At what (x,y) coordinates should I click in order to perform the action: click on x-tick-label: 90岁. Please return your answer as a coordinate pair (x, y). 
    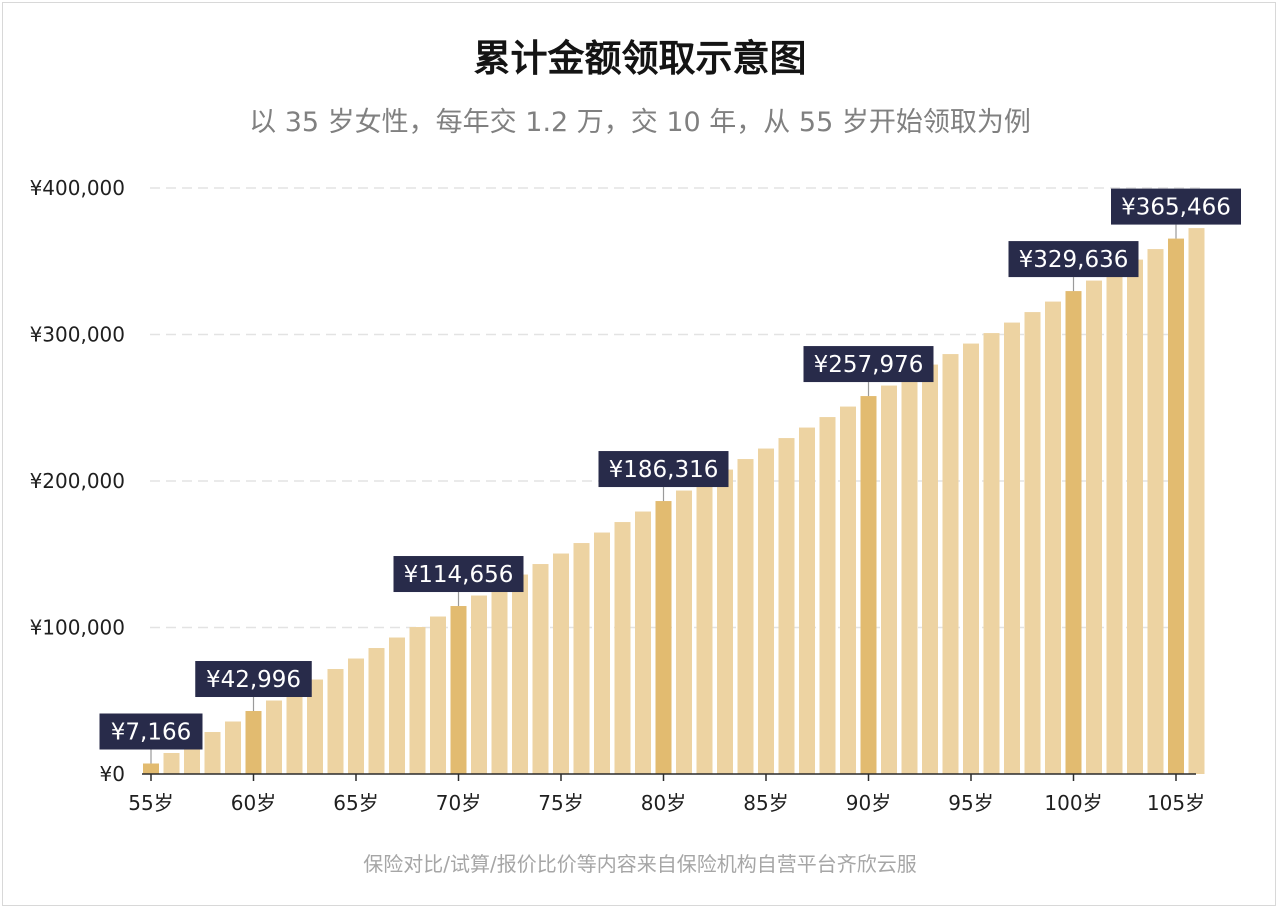
    Looking at the image, I should click on (868, 803).